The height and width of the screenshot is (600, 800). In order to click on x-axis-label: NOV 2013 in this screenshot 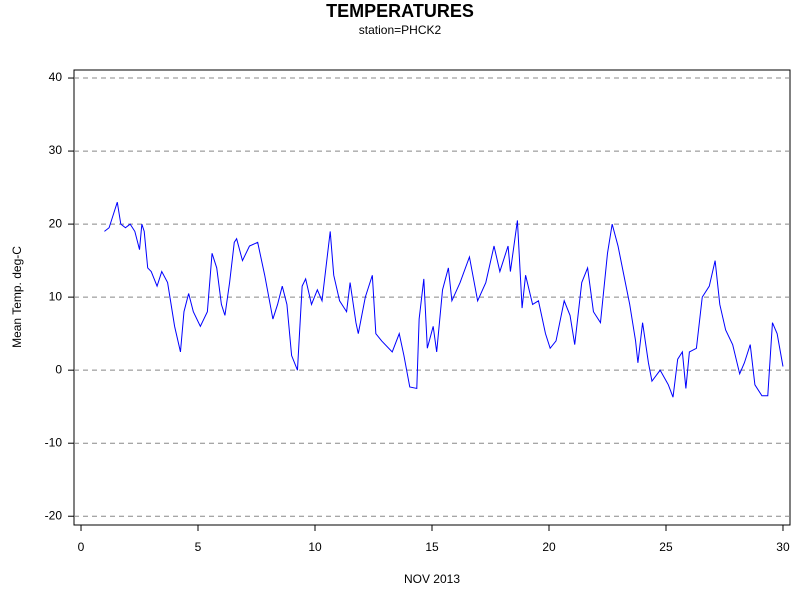, I will do `click(432, 579)`.